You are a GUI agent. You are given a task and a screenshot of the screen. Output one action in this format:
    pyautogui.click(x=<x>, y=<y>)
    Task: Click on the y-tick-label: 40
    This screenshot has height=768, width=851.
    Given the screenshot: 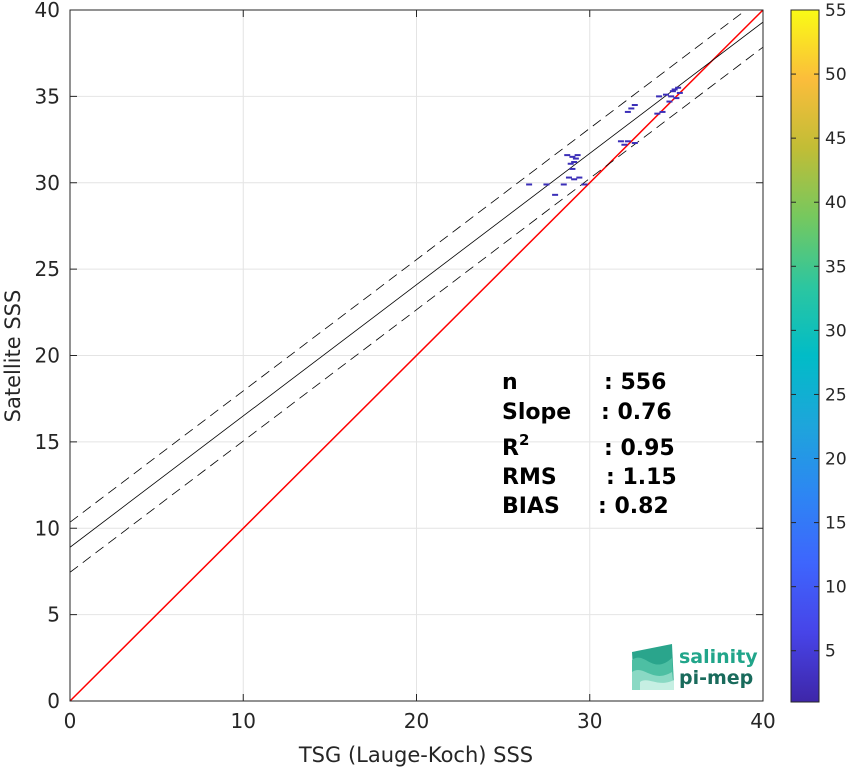 What is the action you would take?
    pyautogui.click(x=47, y=11)
    